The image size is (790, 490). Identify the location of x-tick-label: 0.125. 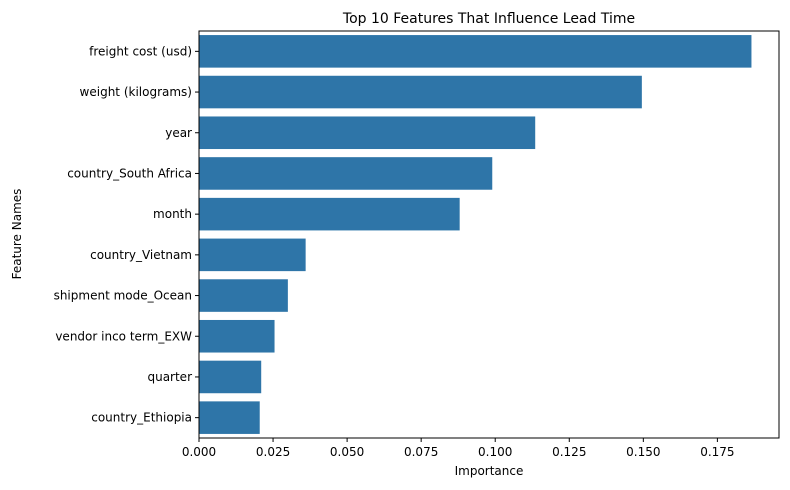
(569, 452).